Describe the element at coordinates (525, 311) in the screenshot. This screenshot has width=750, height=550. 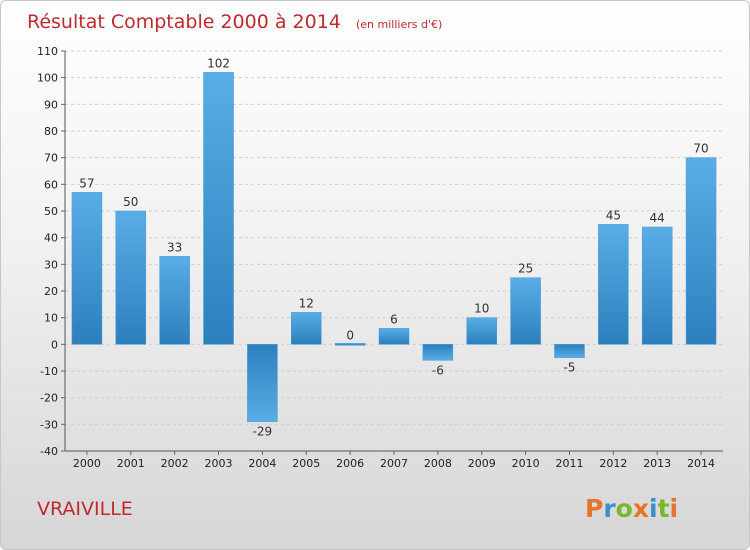
I see `bar-2010` at that location.